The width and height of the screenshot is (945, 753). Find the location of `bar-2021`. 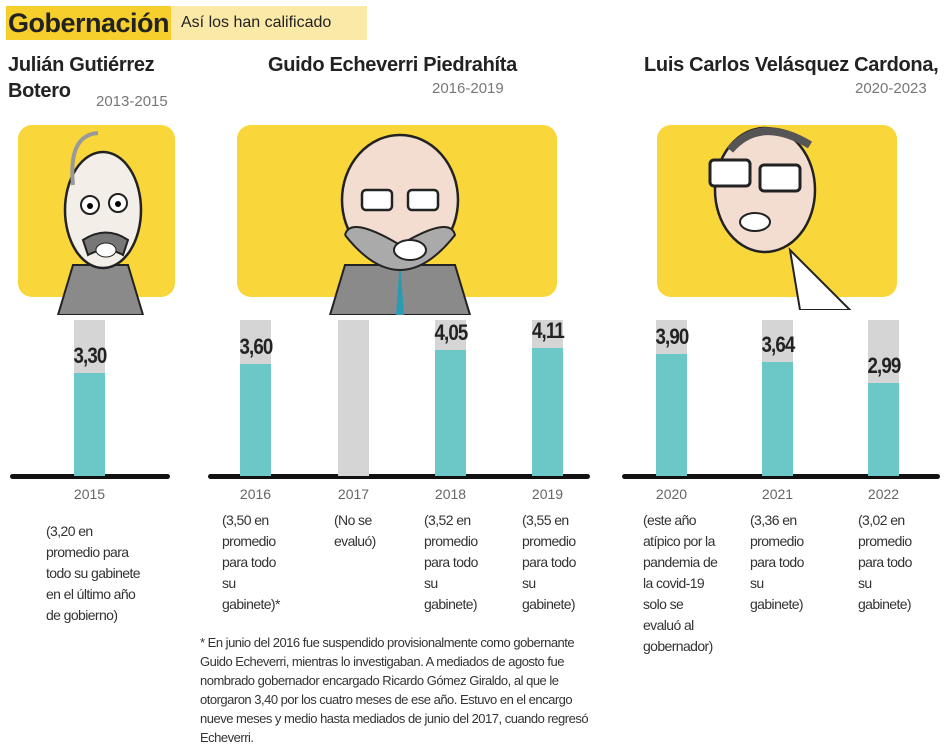

bar-2021 is located at coordinates (777, 398).